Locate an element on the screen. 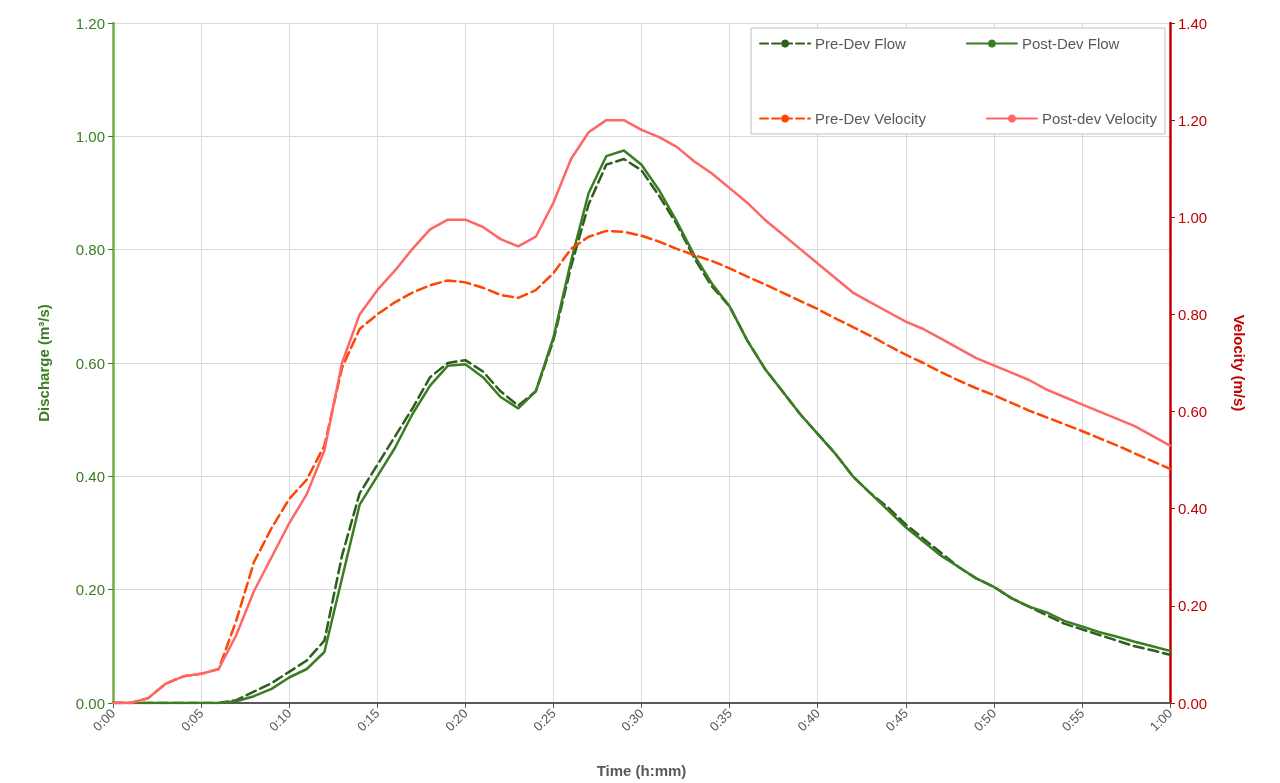 The image size is (1280, 783). y2-tick-label: 0.40 is located at coordinates (1193, 509).